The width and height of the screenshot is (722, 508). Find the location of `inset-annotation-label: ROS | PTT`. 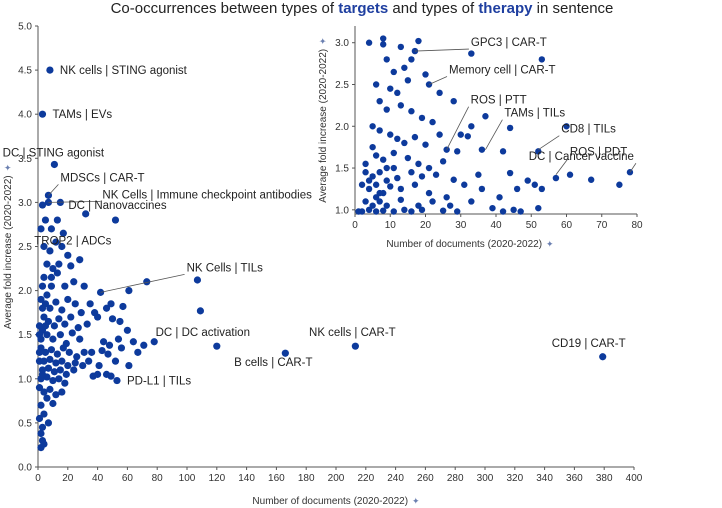

inset-annotation-label: ROS | PTT is located at coordinates (499, 101).